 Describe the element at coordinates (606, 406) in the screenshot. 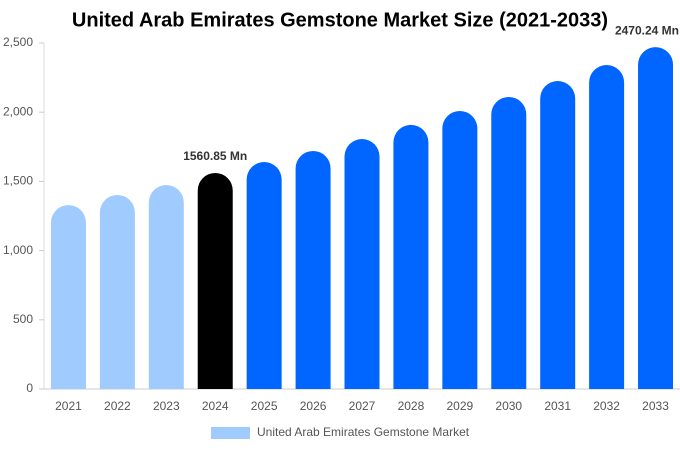

I see `x-tick-label: 2032` at that location.